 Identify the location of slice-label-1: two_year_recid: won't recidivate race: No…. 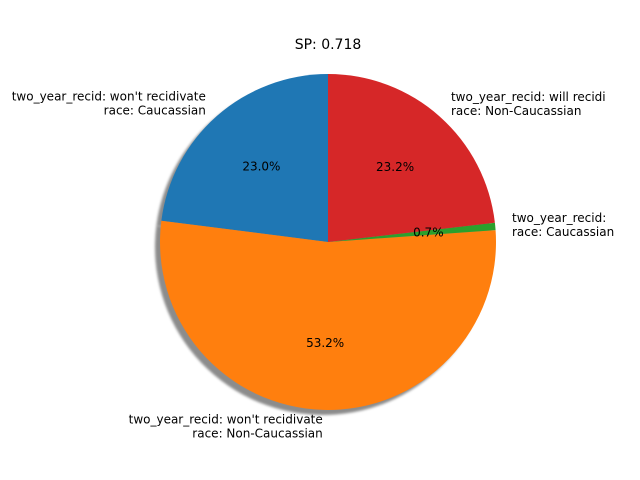
(226, 427).